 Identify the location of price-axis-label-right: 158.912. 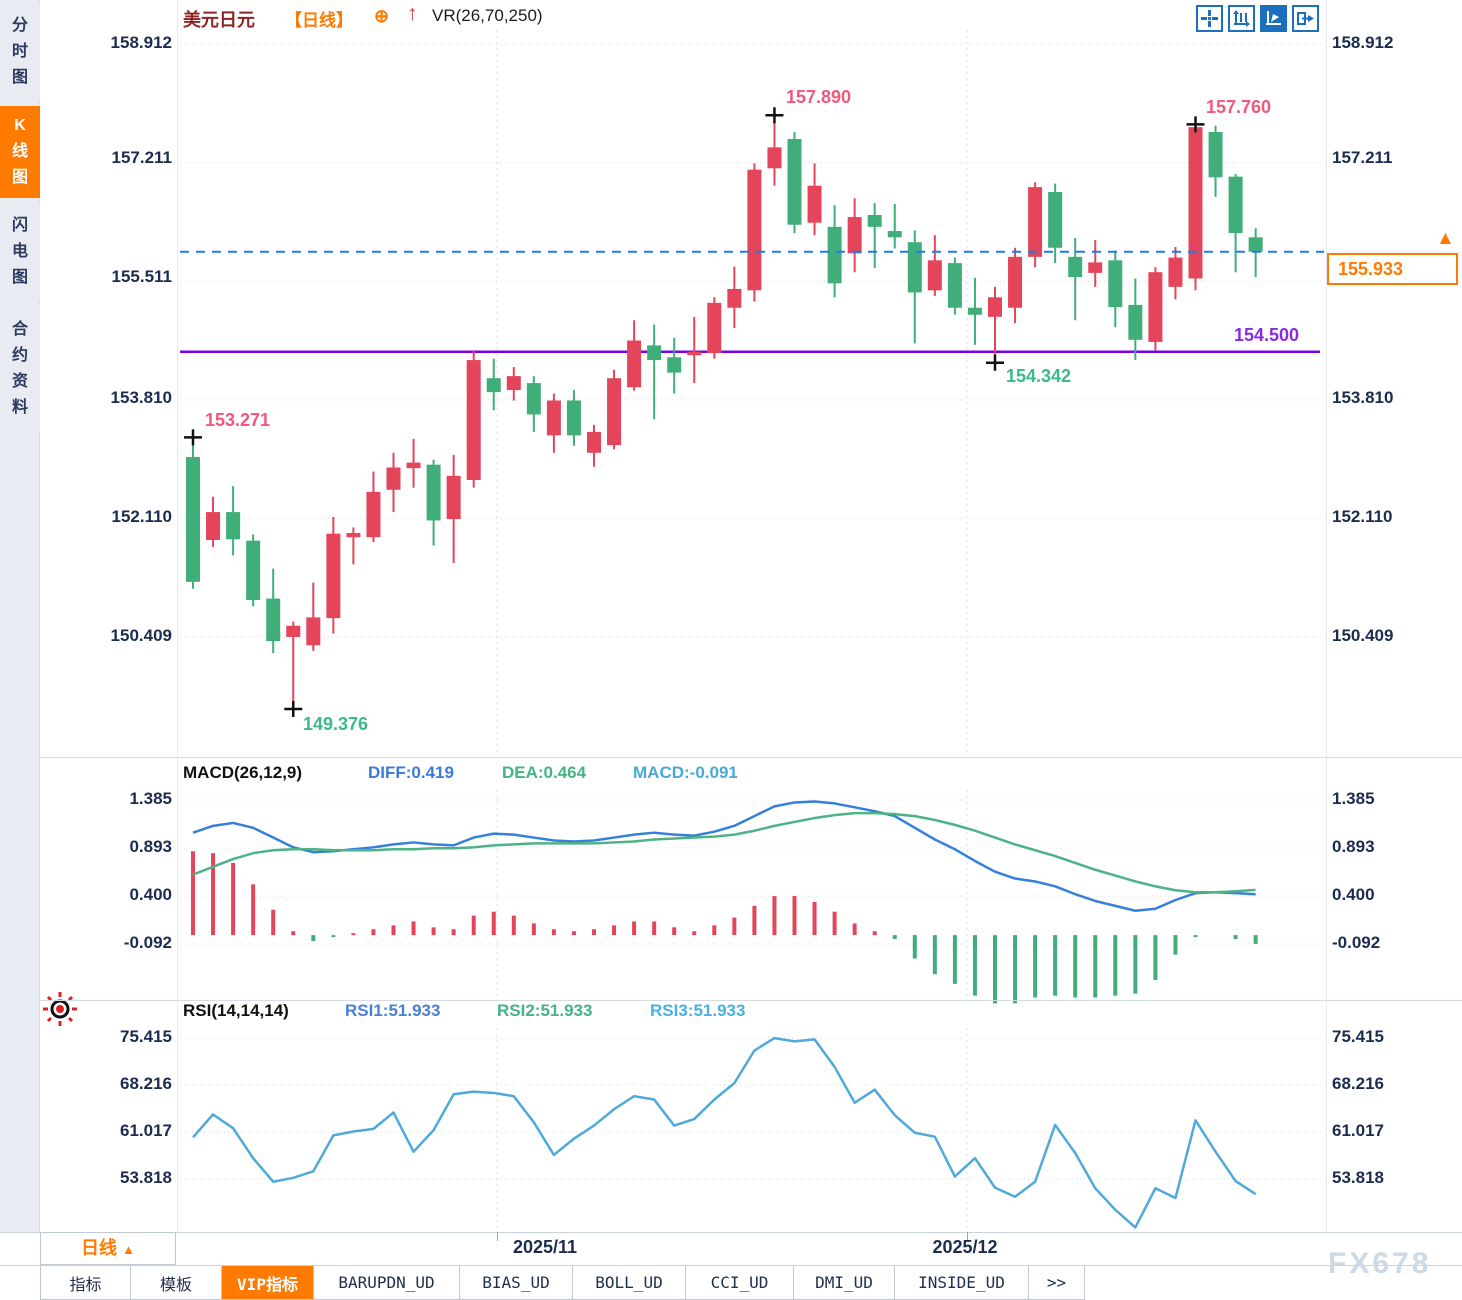
(1363, 42).